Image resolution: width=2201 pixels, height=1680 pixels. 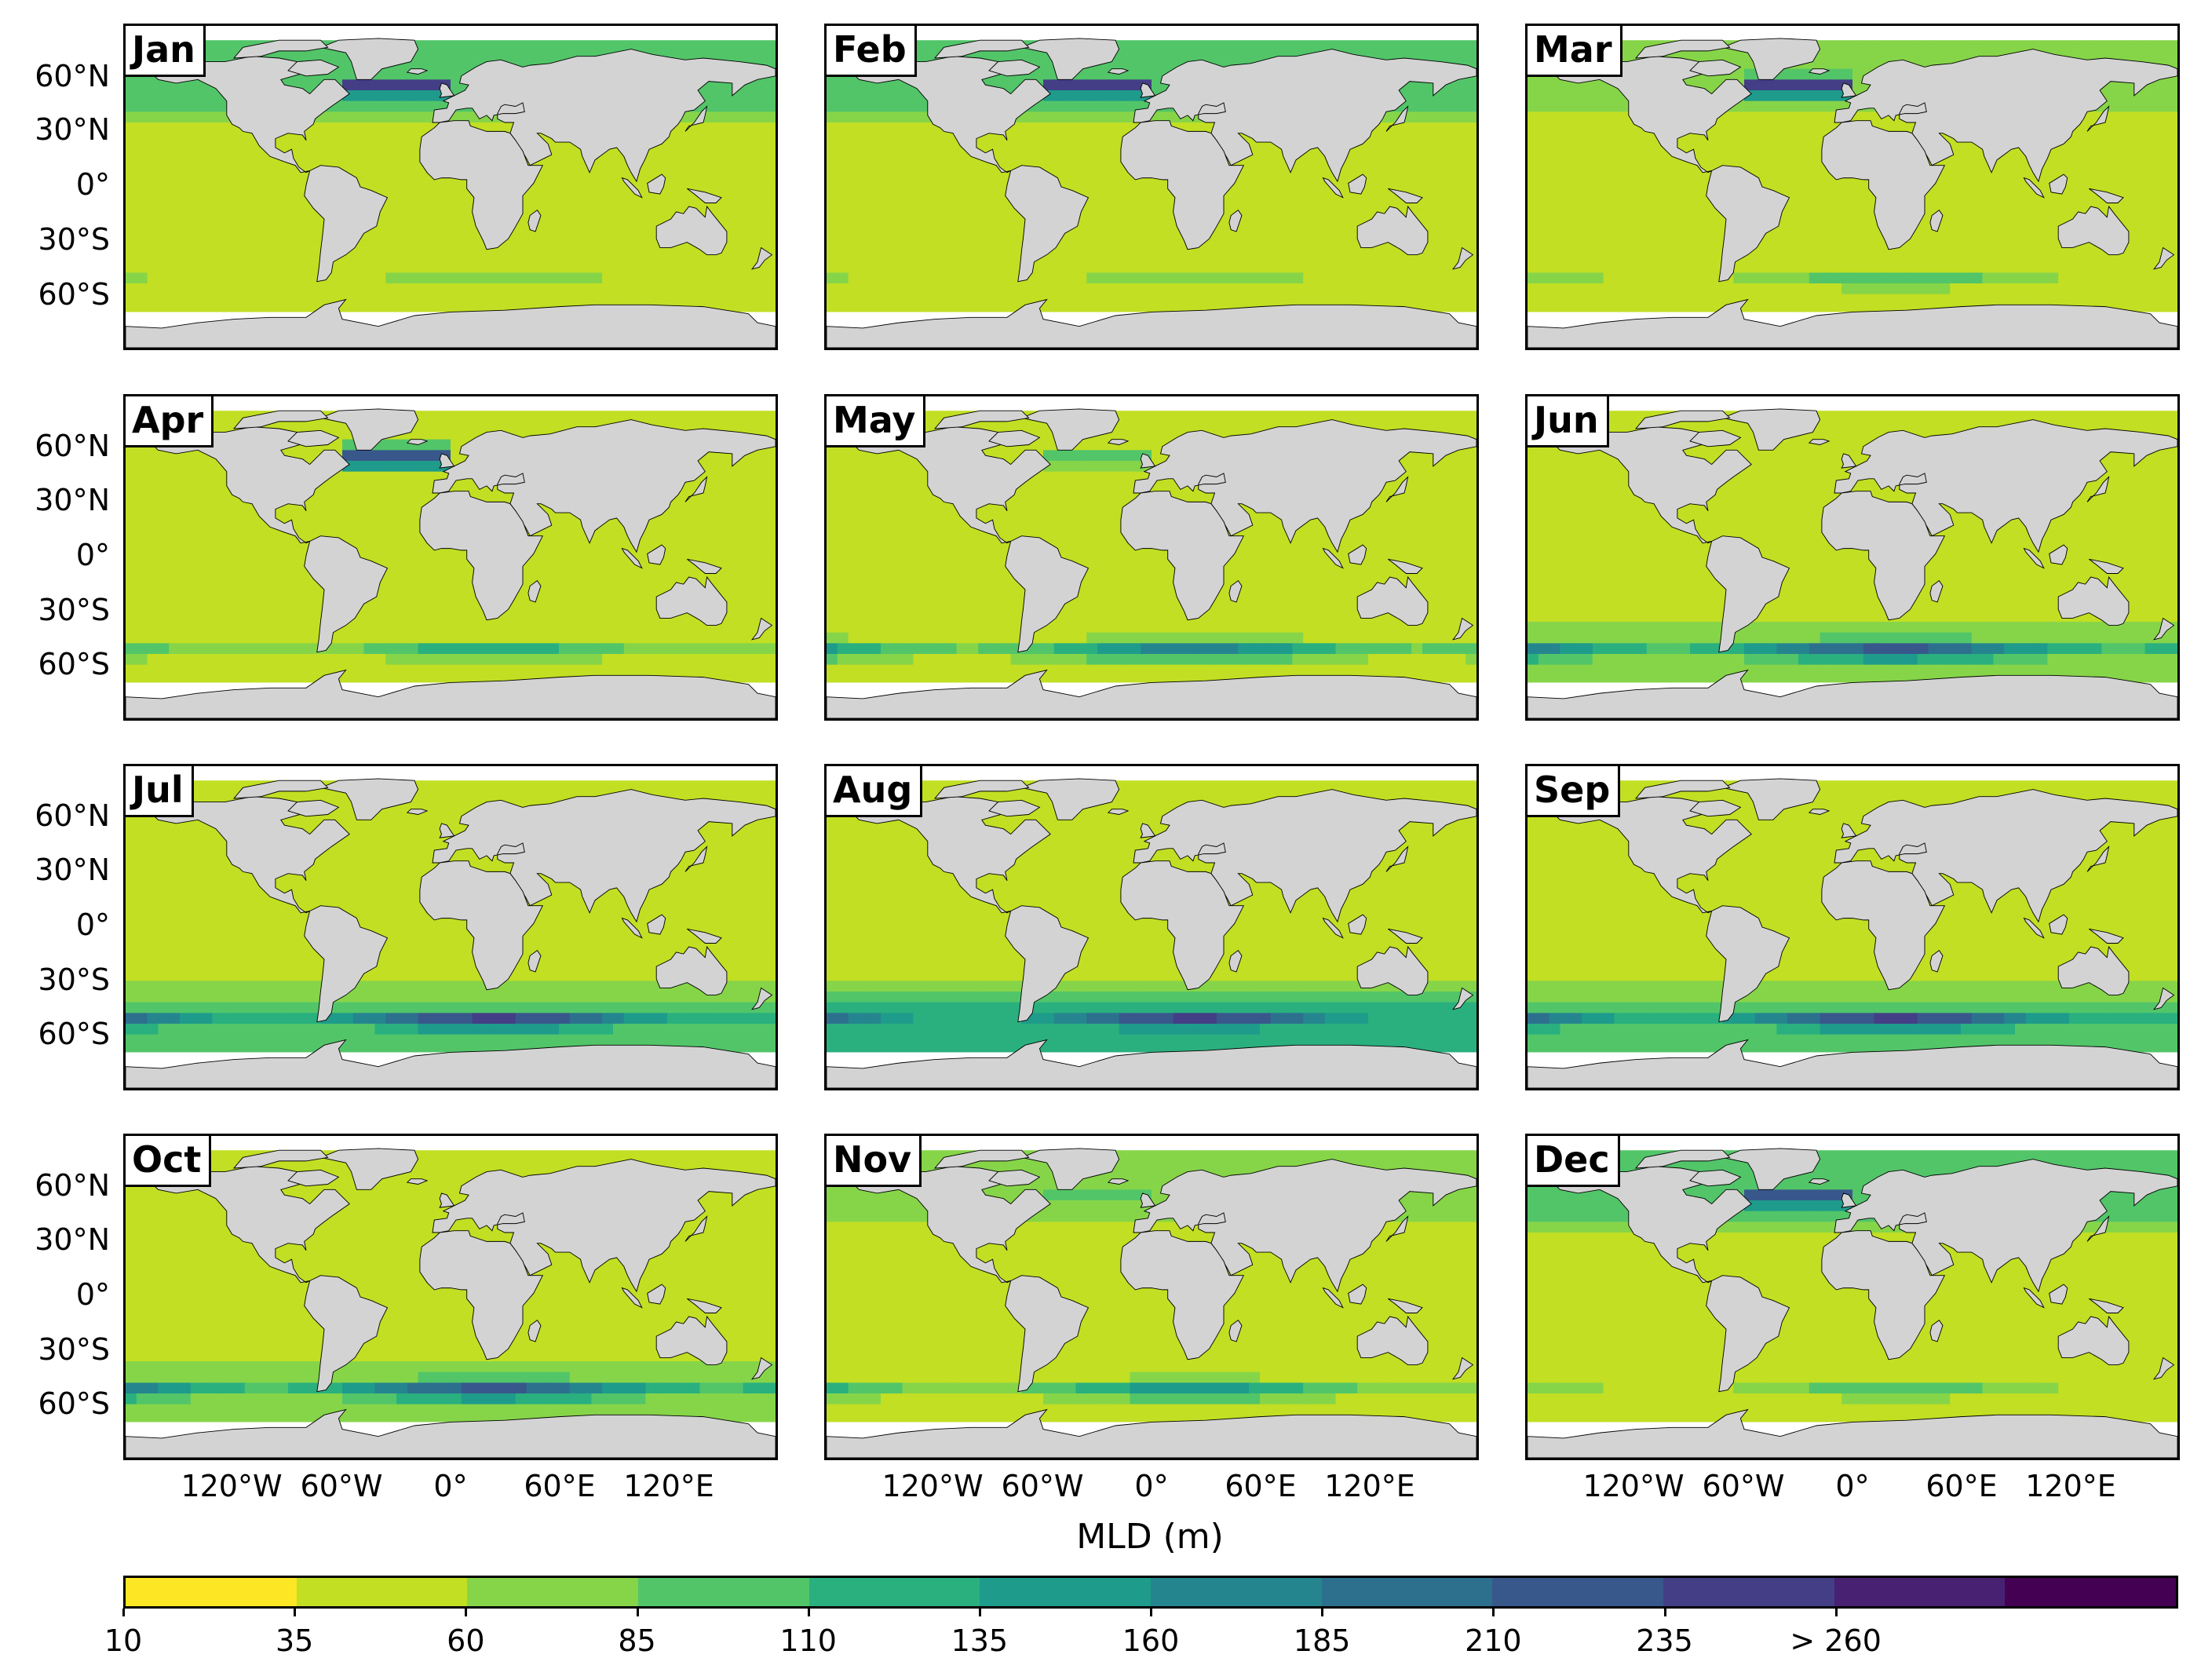 What do you see at coordinates (704, 195) in the screenshot?
I see `land-mass` at bounding box center [704, 195].